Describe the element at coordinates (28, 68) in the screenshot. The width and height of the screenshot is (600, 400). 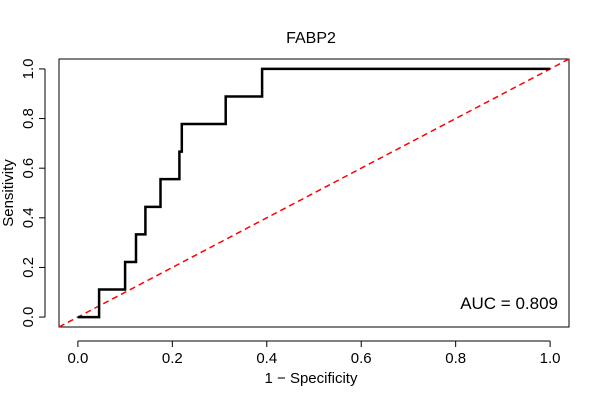
I see `y-tick-label: 1.0` at that location.